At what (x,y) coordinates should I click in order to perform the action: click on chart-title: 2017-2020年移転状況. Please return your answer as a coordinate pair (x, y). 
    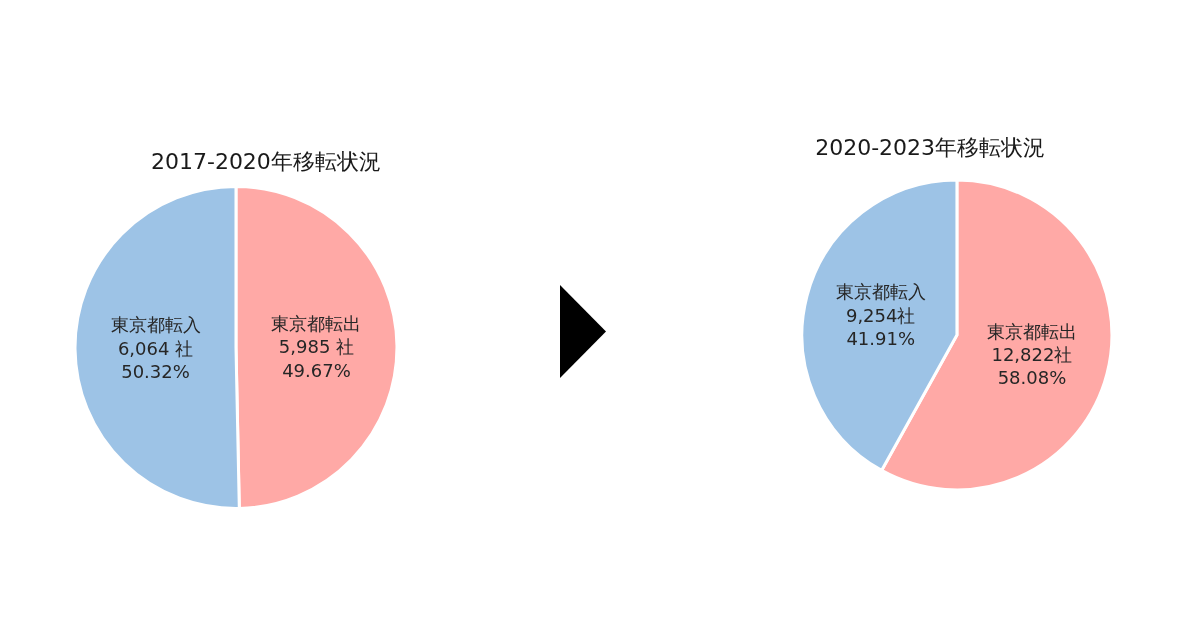
    Looking at the image, I should click on (265, 162).